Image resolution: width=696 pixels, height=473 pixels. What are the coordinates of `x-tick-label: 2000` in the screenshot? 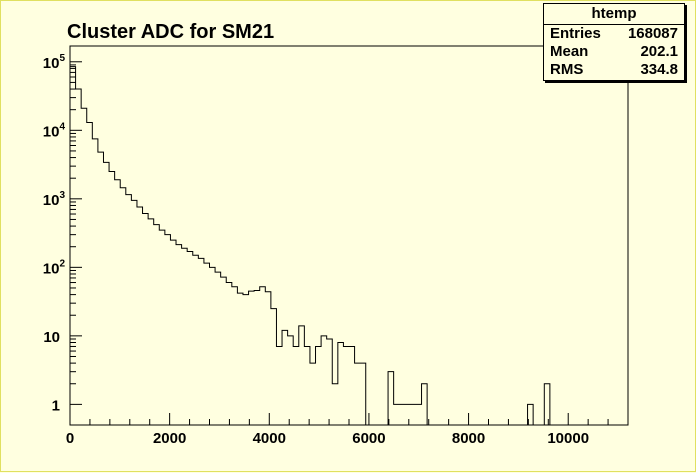 It's located at (169, 438).